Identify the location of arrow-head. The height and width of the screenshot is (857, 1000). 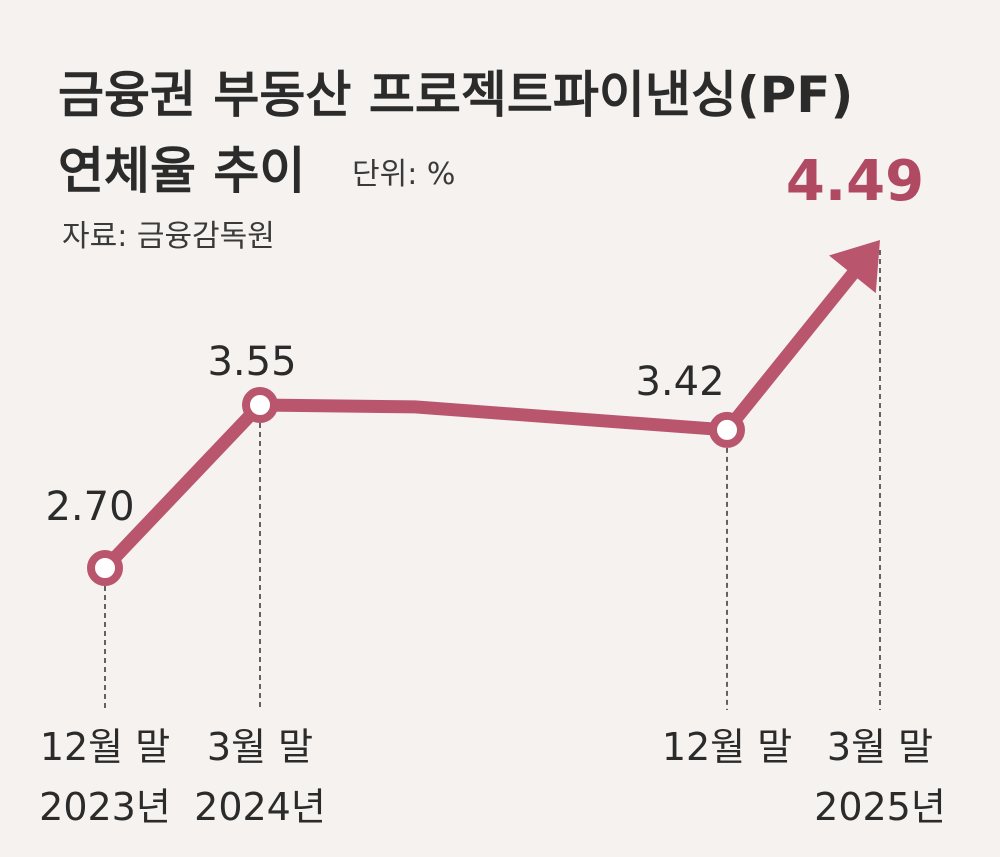
(854, 267).